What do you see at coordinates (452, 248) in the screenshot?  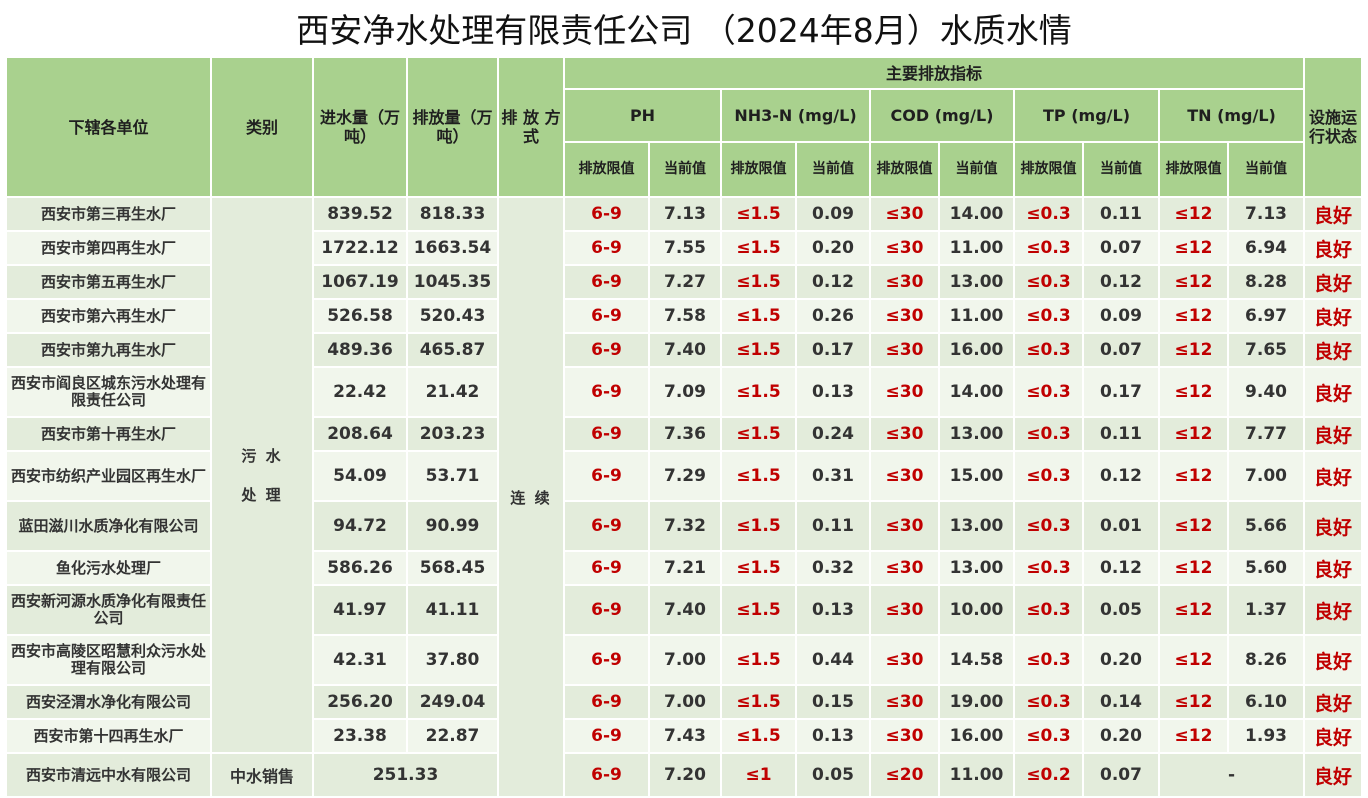 I see `outflow-cell: 1663.54` at bounding box center [452, 248].